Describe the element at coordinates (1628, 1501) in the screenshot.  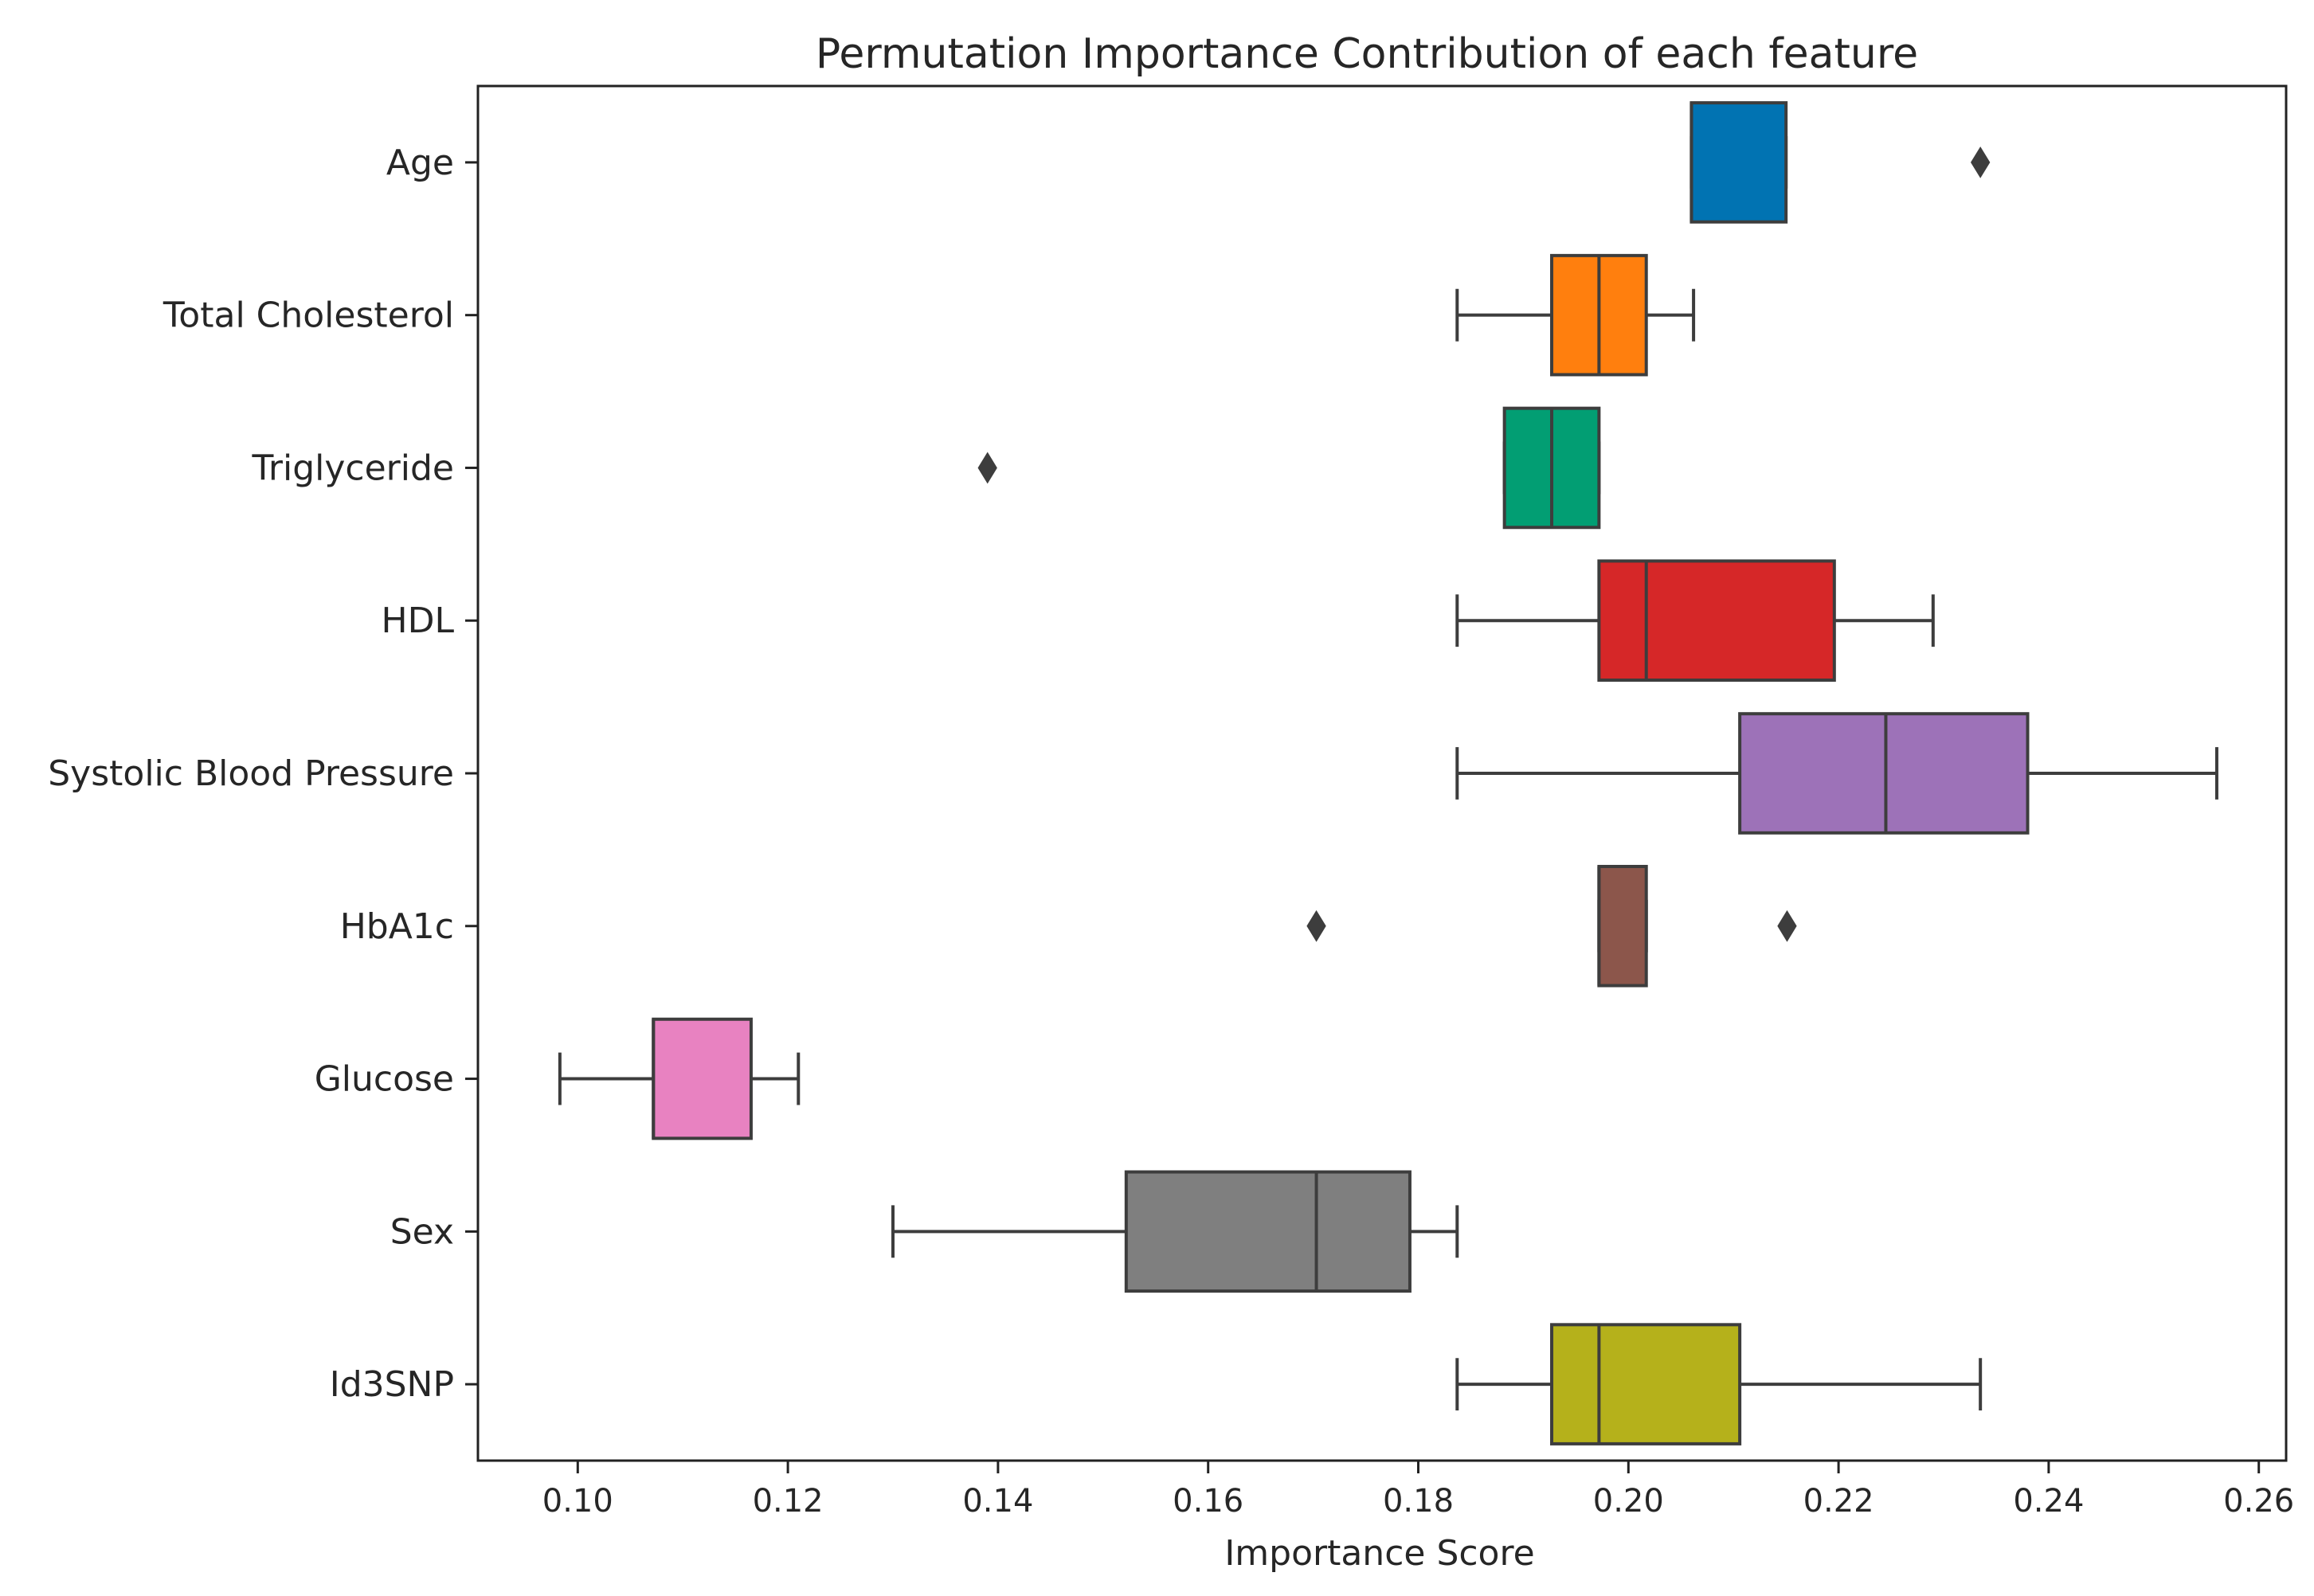
I see `x-tick-label: 0.20` at that location.